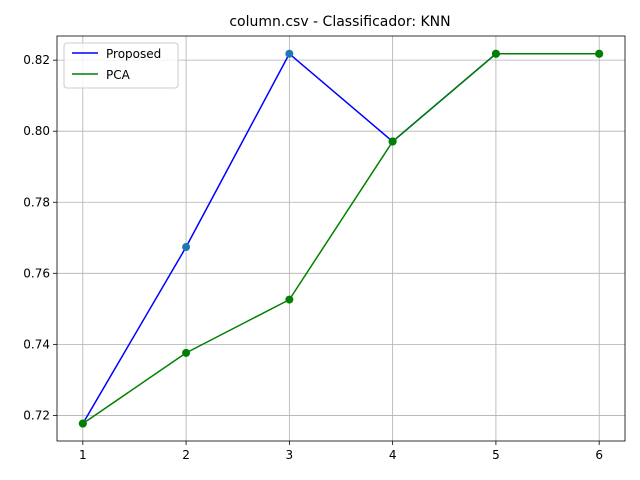 The width and height of the screenshot is (640, 480). Describe the element at coordinates (83, 455) in the screenshot. I see `x-tick-label: 1` at that location.